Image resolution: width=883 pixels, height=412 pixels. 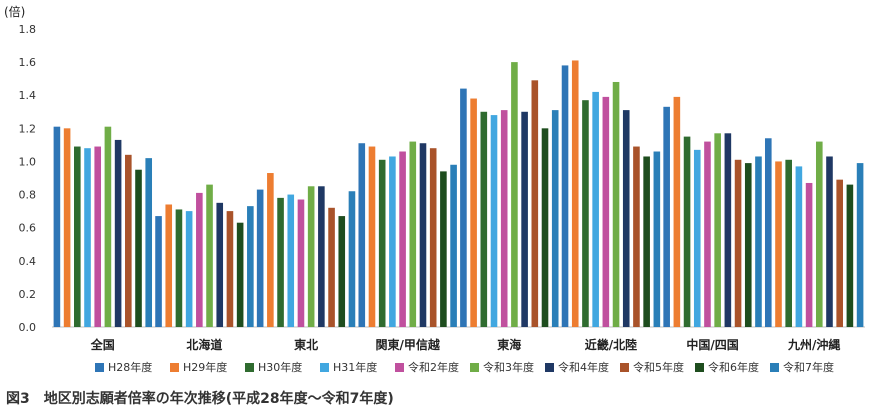 I want to click on y-tick-label: 1.0, so click(x=28, y=161).